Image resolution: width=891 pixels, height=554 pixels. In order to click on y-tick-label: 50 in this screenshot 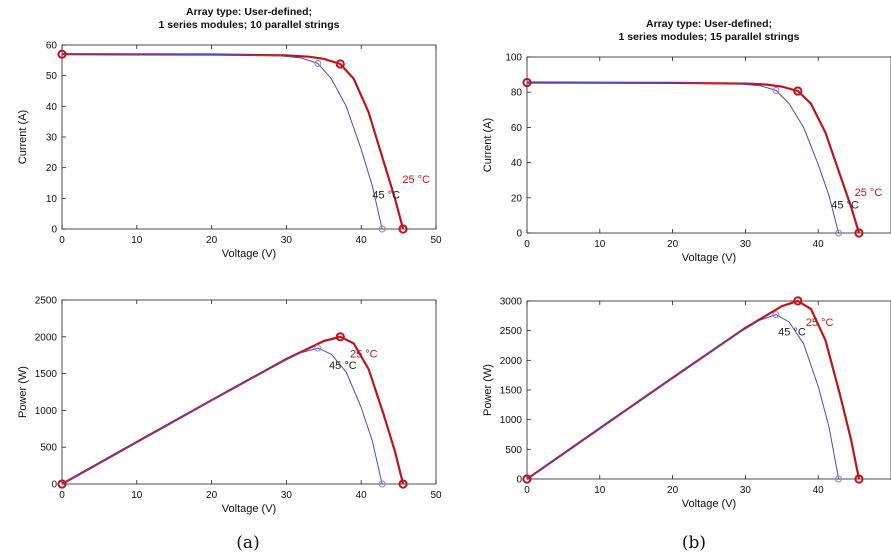, I will do `click(52, 76)`.